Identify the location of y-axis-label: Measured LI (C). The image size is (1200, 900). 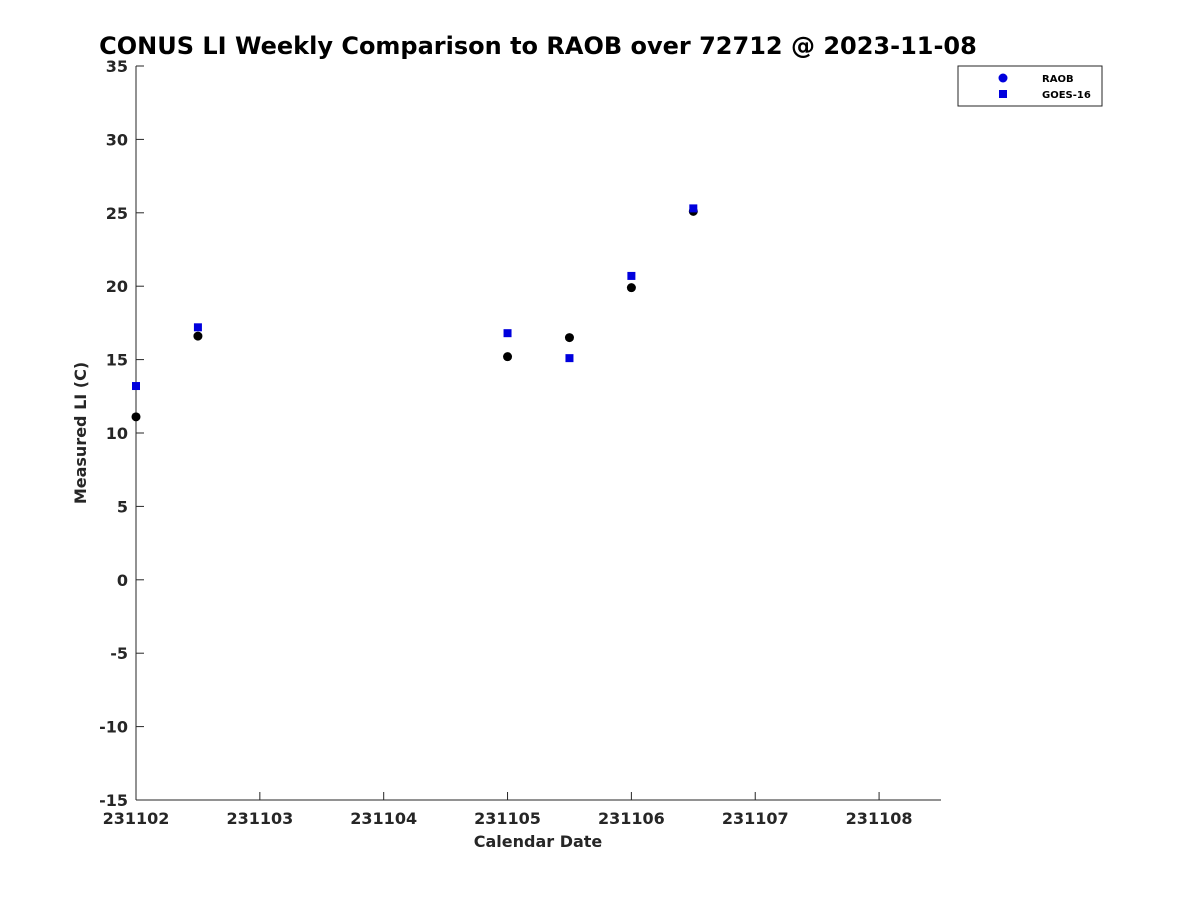
(80, 433).